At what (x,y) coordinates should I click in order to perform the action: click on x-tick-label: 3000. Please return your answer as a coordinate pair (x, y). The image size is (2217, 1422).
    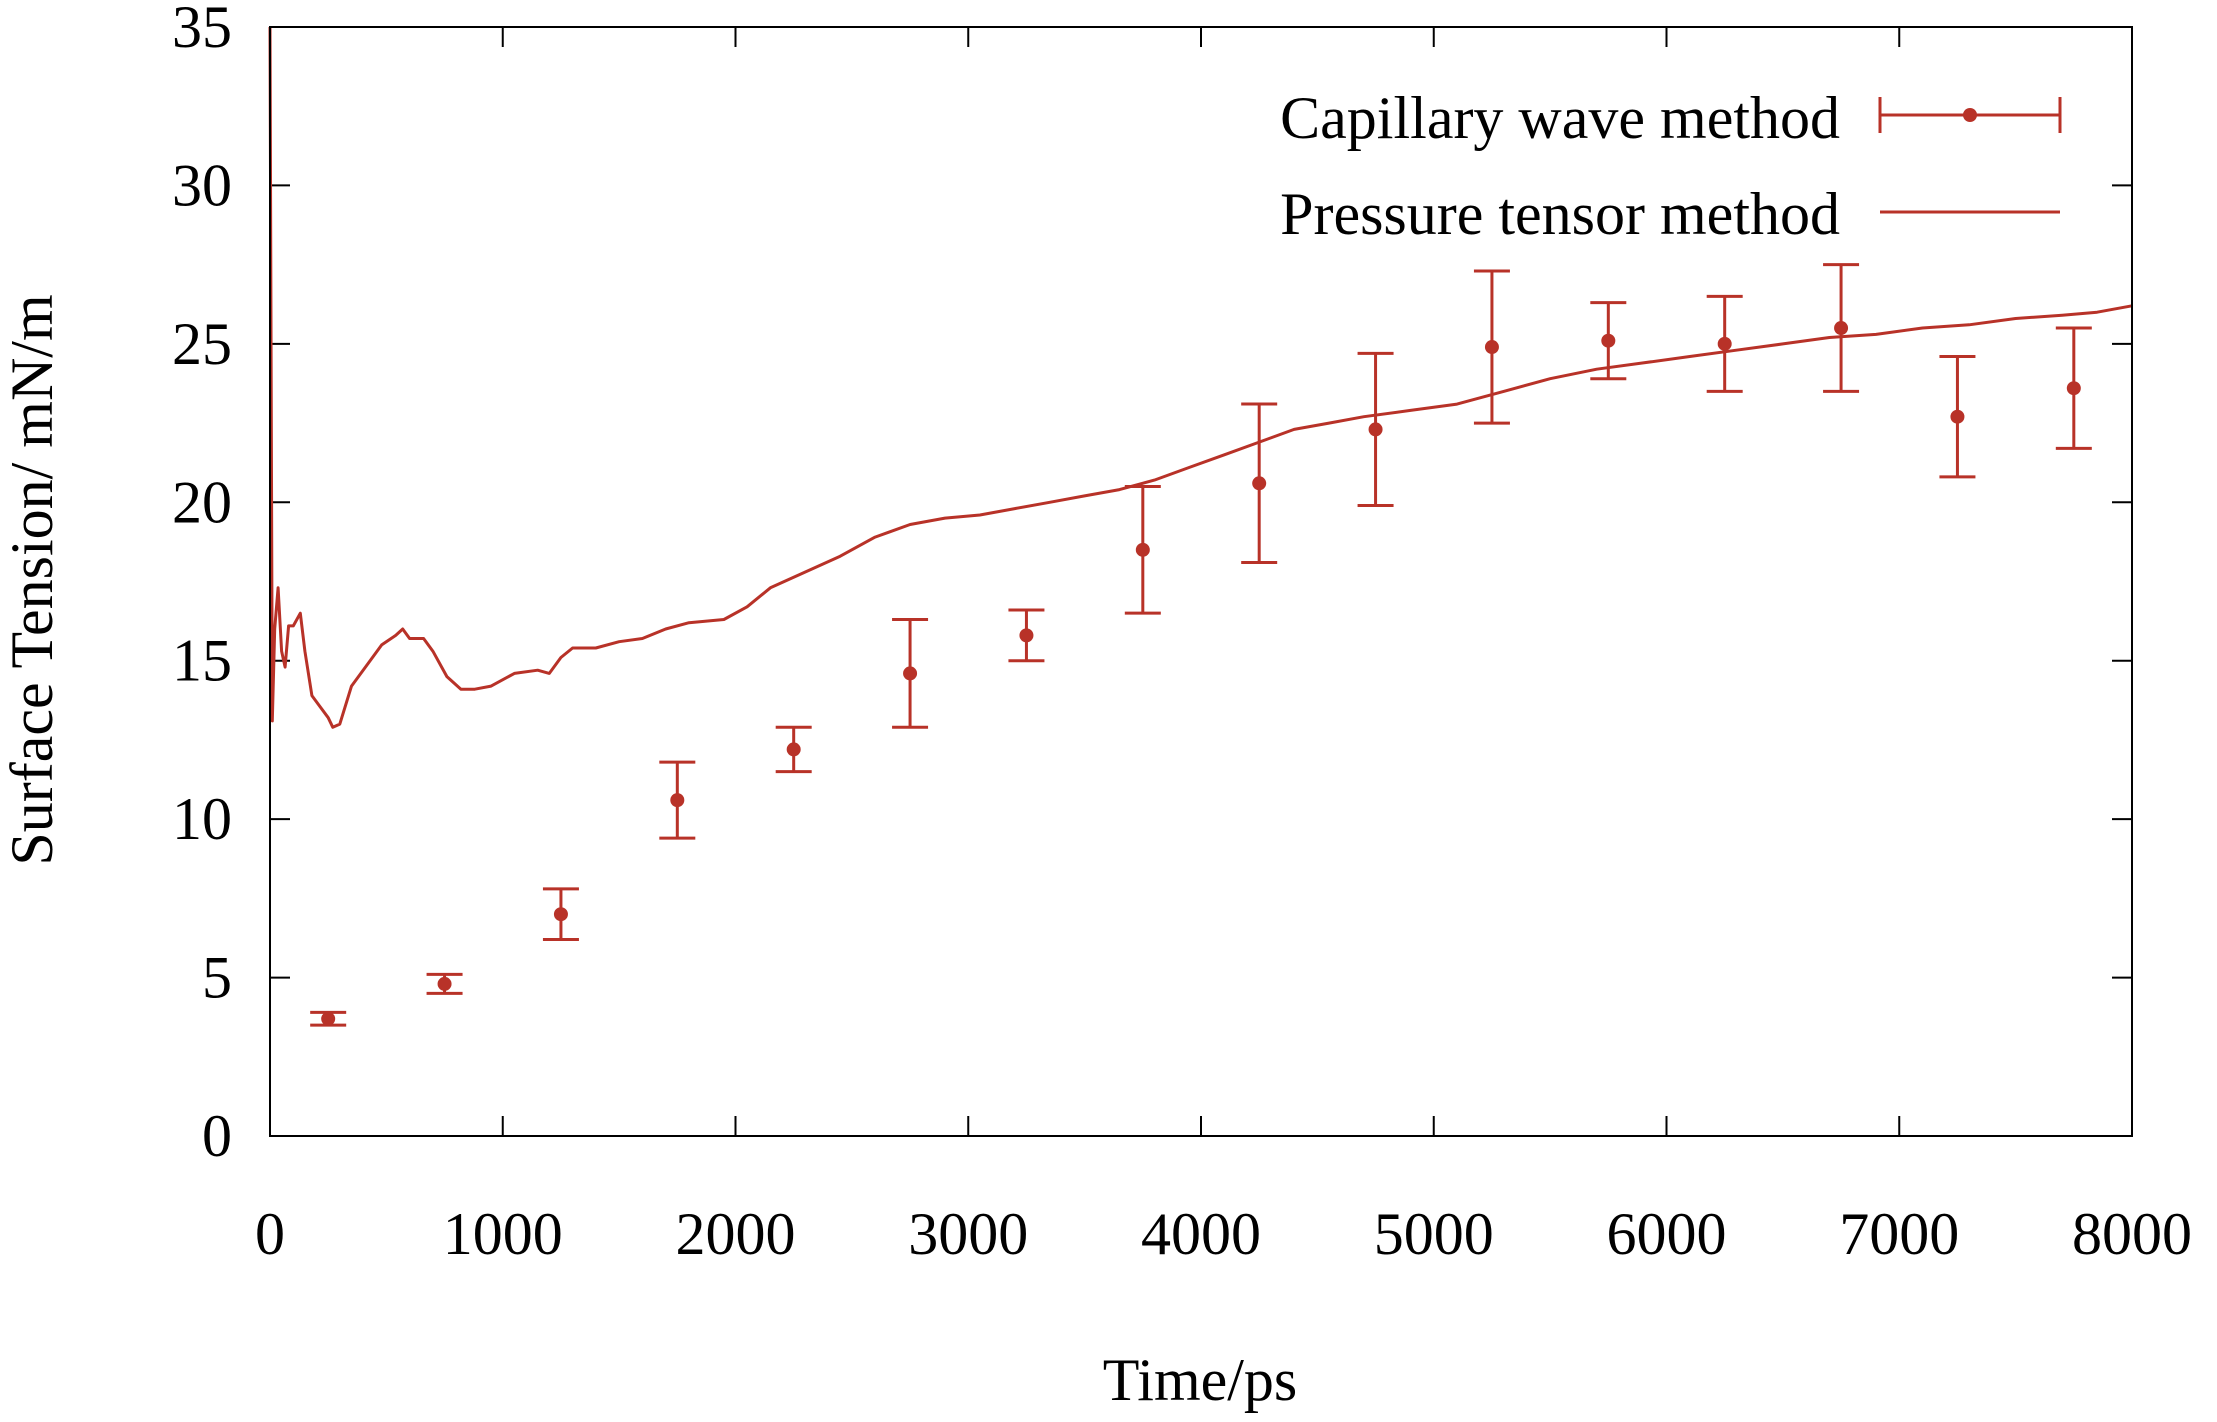
    Looking at the image, I should click on (968, 1234).